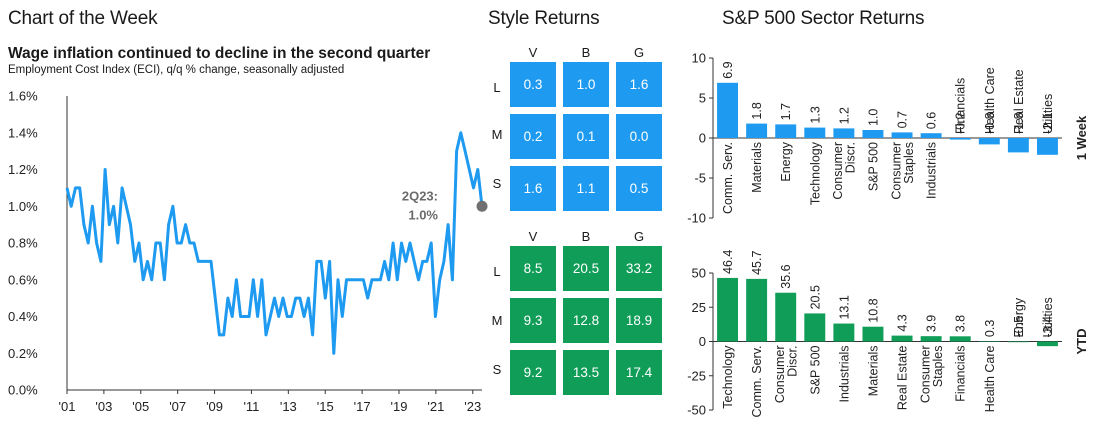 The image size is (1100, 435). What do you see at coordinates (815, 297) in the screenshot?
I see `bar-value-label: 20.5` at bounding box center [815, 297].